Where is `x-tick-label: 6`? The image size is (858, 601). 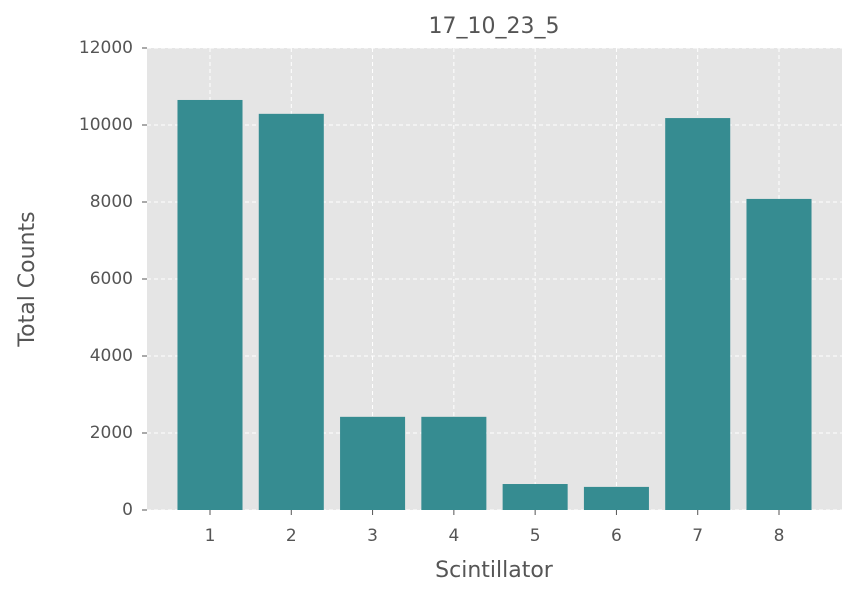
x-tick-label: 6 is located at coordinates (616, 536).